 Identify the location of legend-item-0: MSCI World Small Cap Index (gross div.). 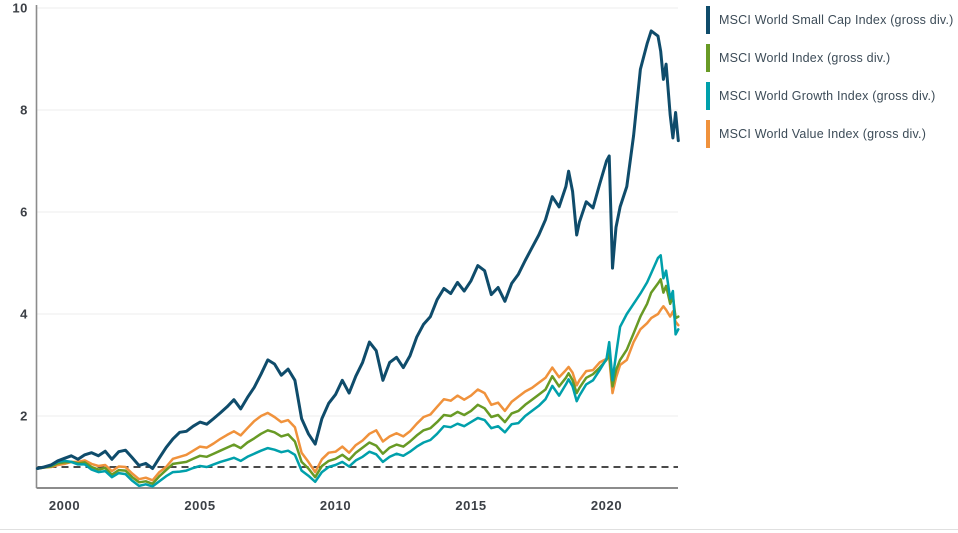
(830, 20).